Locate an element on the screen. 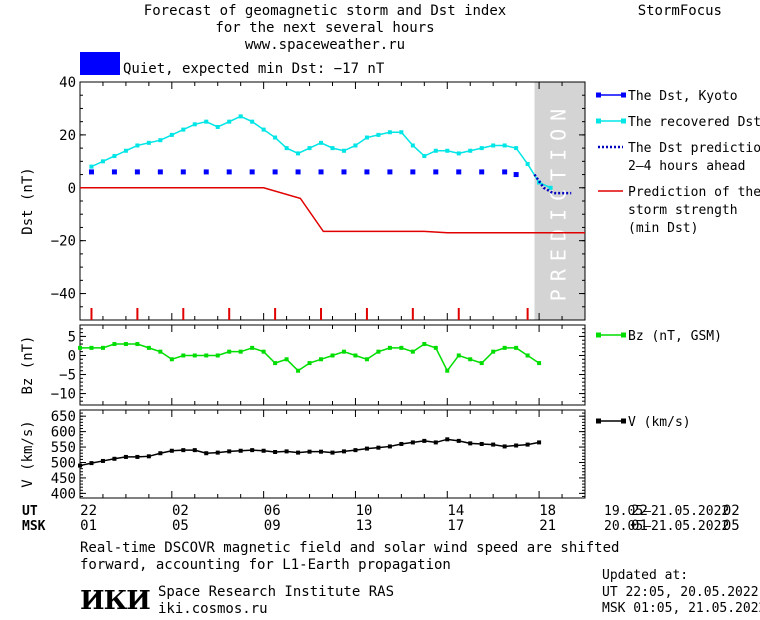 This screenshot has height=620, width=760. updated-ut: UT 22:05, 20.05.2022 is located at coordinates (680, 592).